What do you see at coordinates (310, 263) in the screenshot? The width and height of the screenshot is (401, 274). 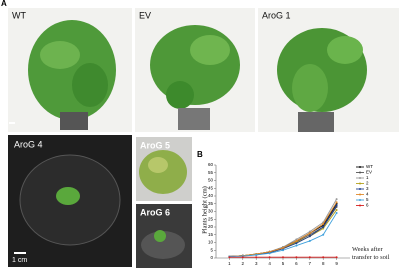 I see `x-tick-label: 7` at bounding box center [310, 263].